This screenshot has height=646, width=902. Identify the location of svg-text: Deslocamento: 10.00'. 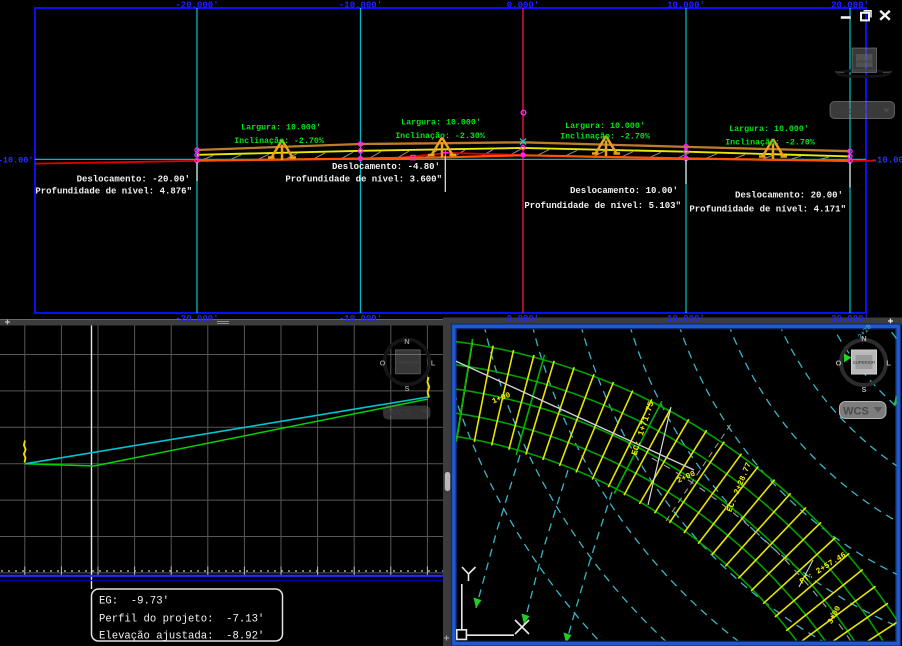
(624, 191).